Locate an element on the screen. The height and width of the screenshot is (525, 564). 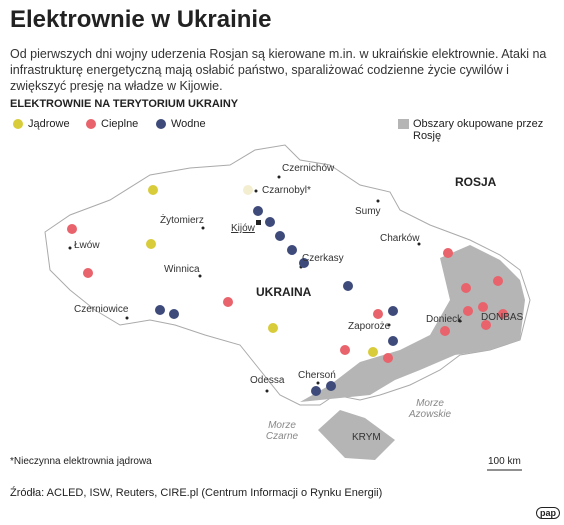
legend-item: Cieplne is located at coordinates (120, 124).